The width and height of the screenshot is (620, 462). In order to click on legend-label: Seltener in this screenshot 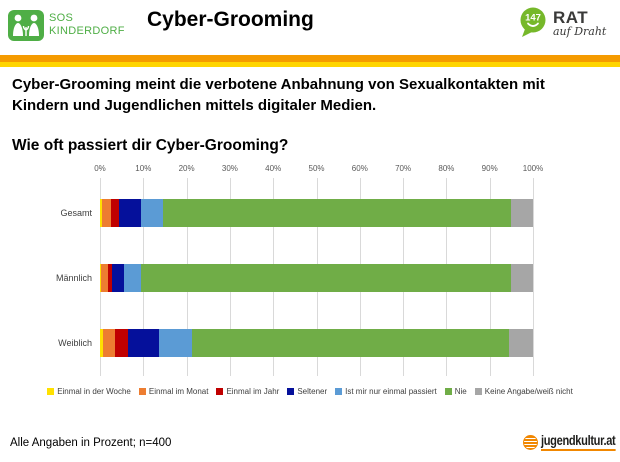, I will do `click(312, 391)`.